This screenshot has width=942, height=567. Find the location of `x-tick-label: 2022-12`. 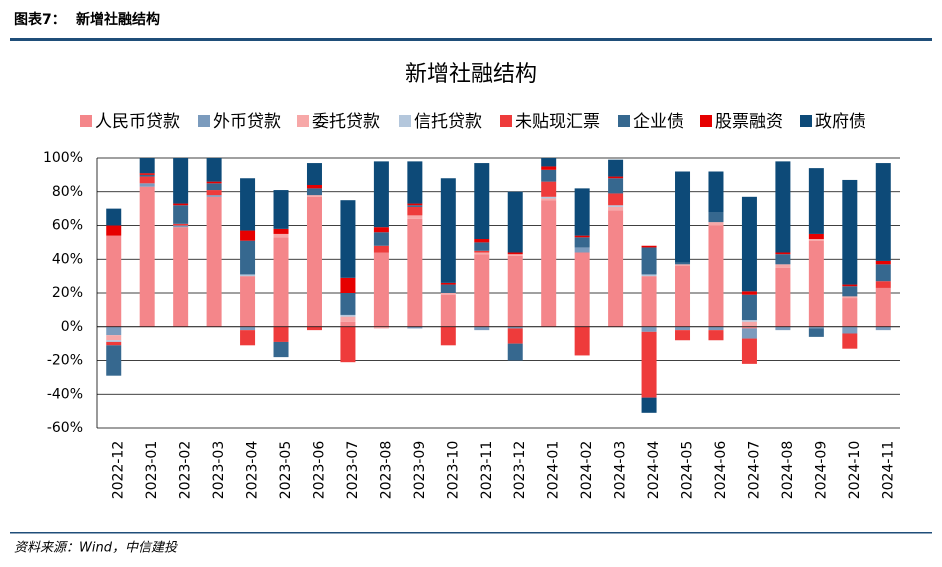

x-tick-label: 2022-12 is located at coordinates (119, 470).